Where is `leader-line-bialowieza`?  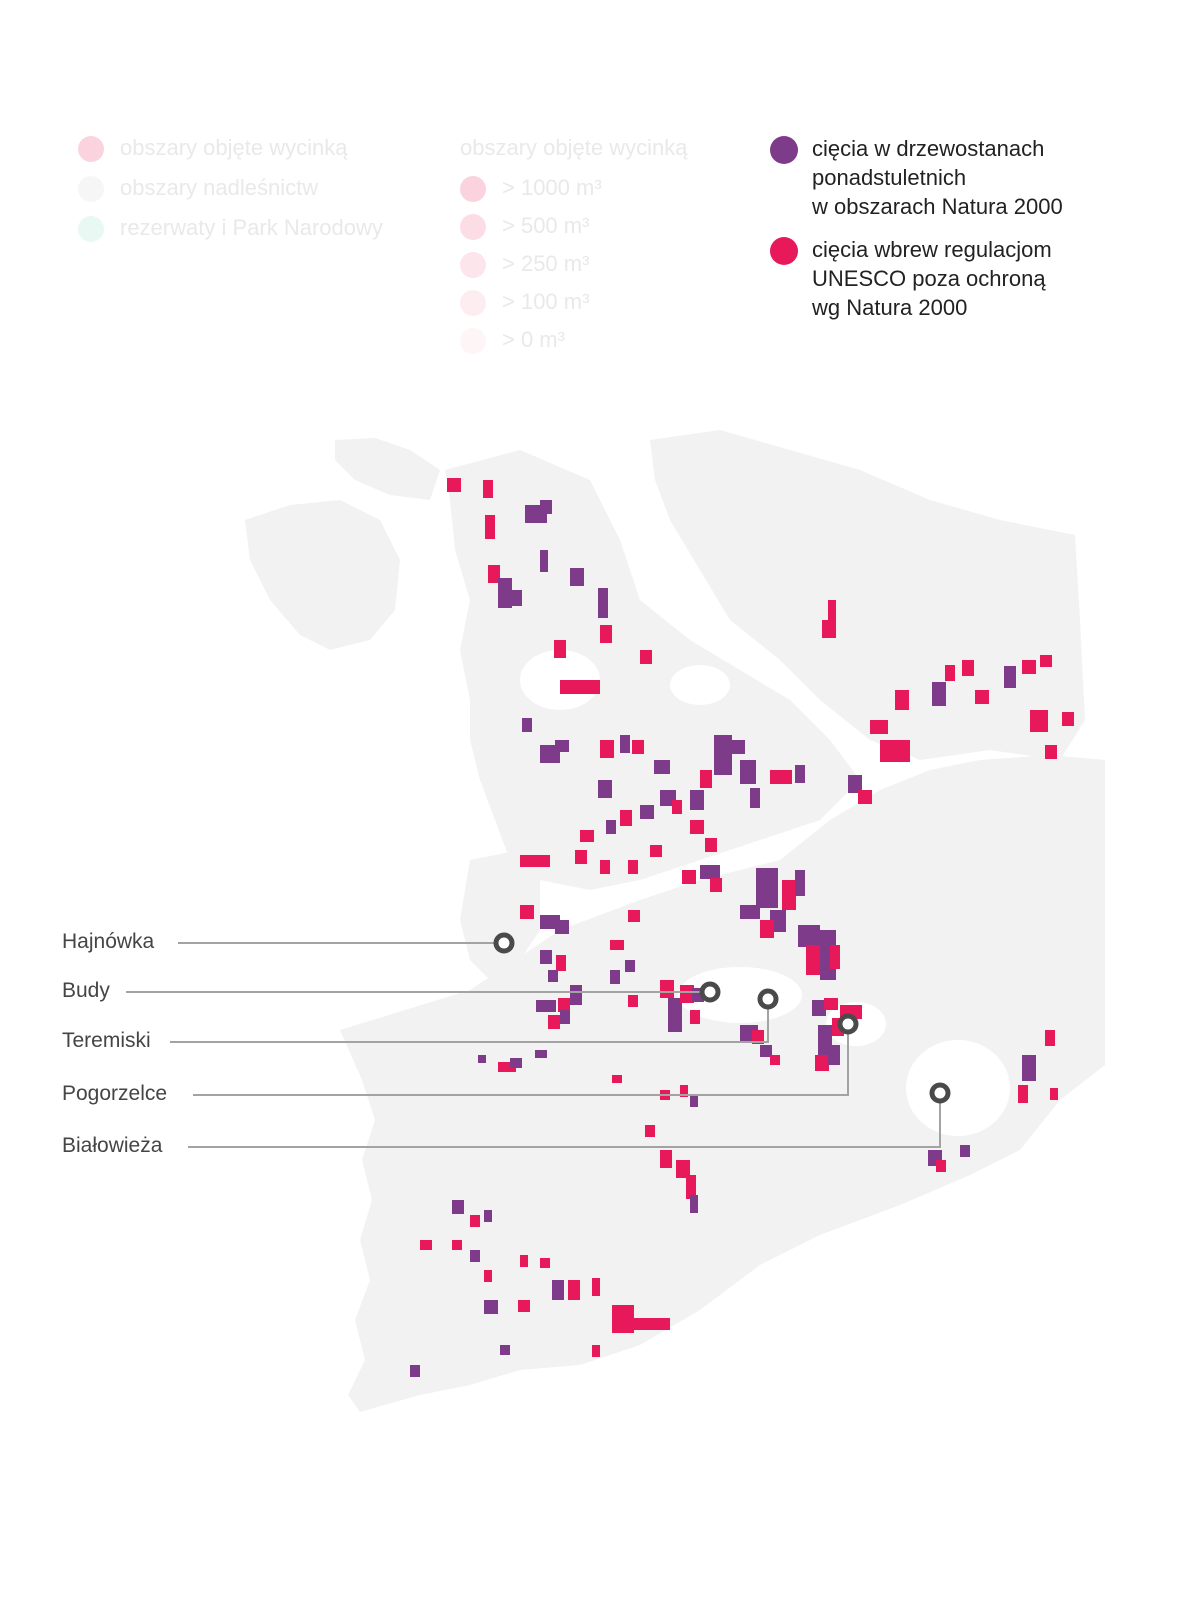
leader-line-bialowieza is located at coordinates (564, 1121).